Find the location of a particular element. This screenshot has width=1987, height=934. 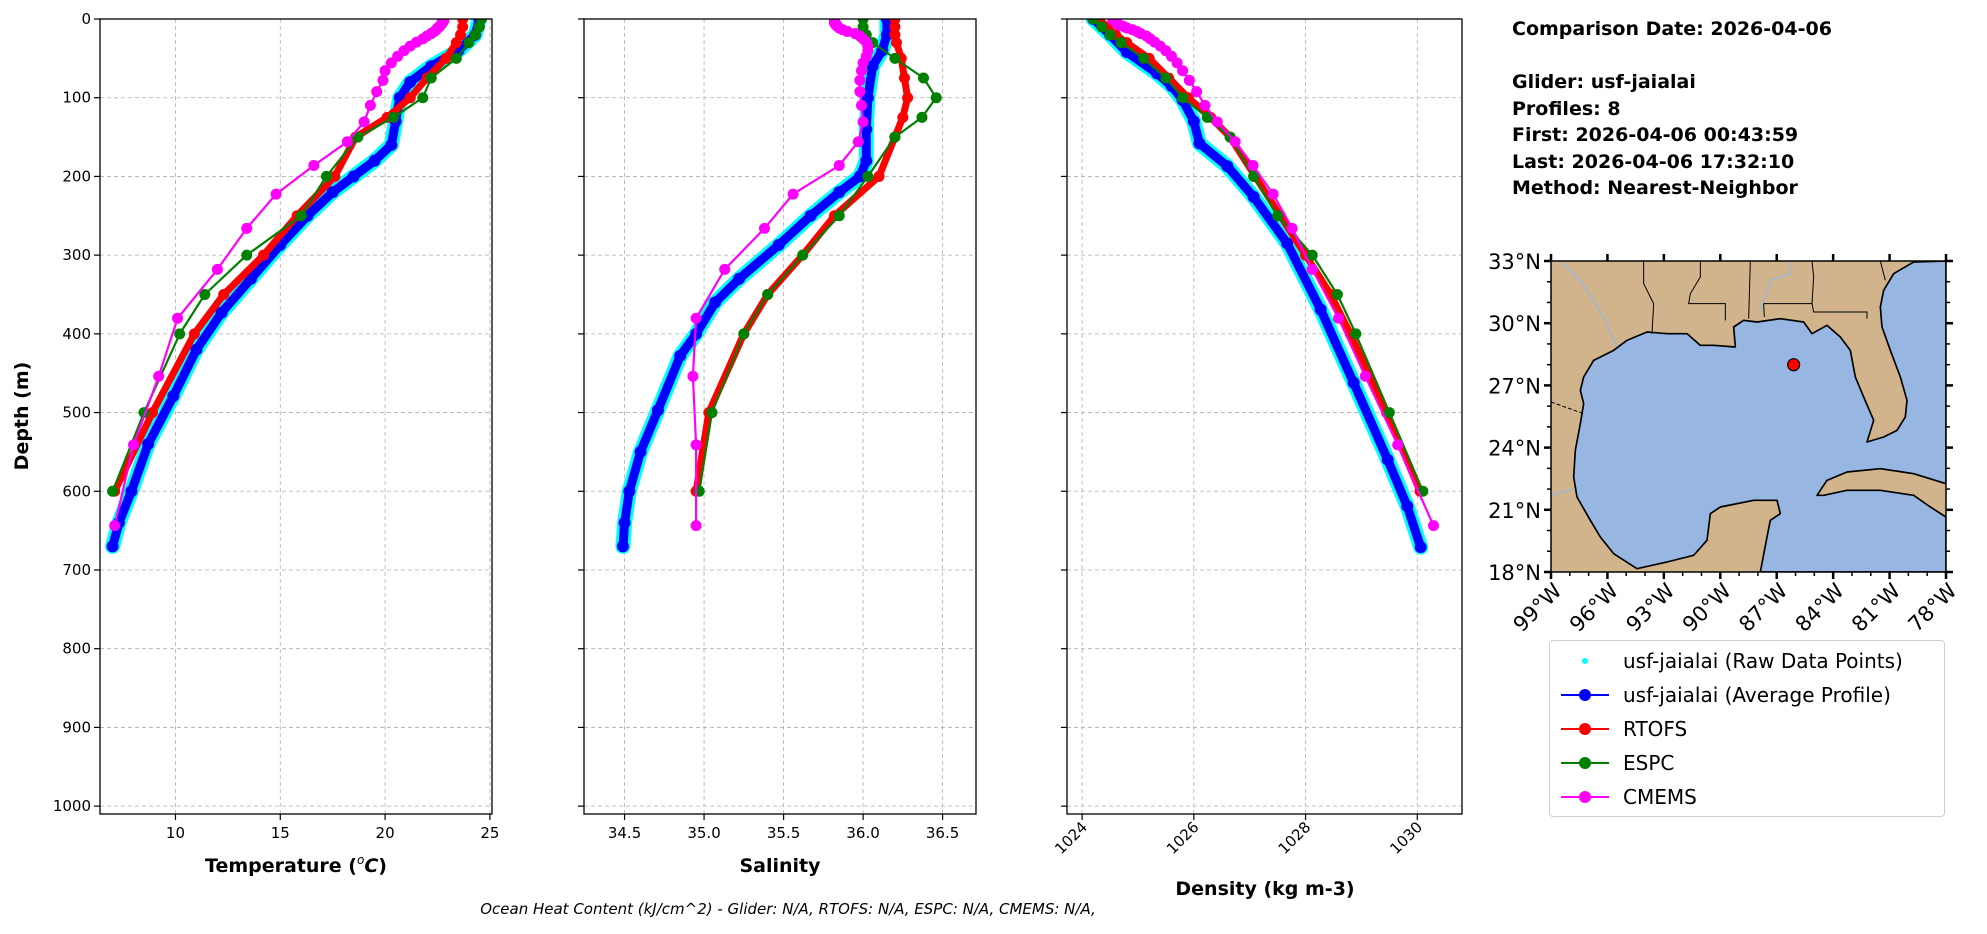

comparison-date: Comparison Date: 2026-04-06 is located at coordinates (1672, 29).